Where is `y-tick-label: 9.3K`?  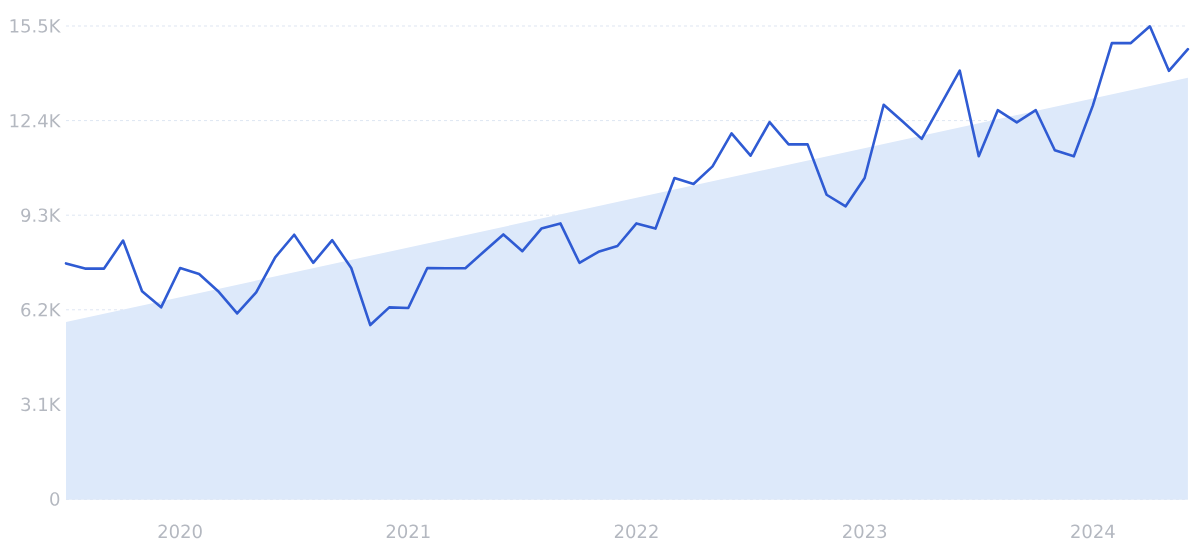
y-tick-label: 9.3K is located at coordinates (41, 215).